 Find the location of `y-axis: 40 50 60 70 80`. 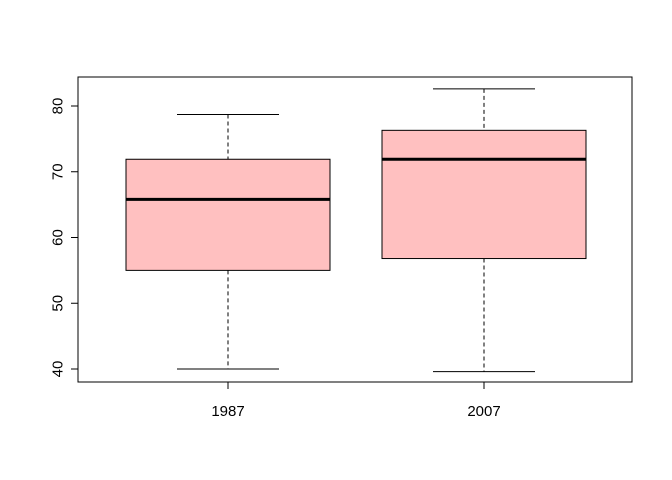

y-axis: 40 50 60 70 80 is located at coordinates (64, 238).